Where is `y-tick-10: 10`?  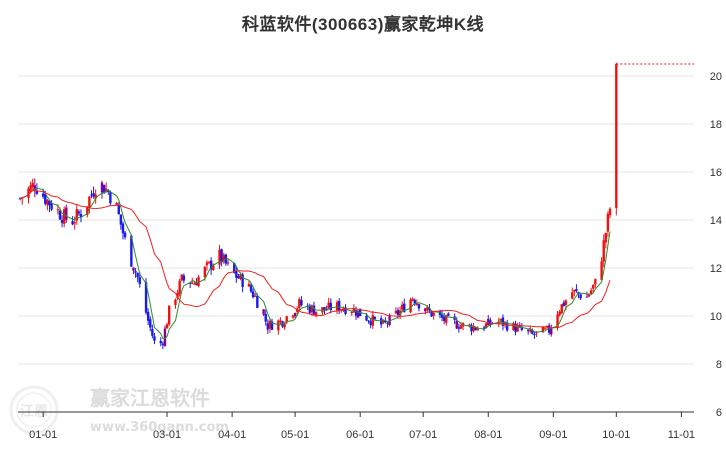 y-tick-10: 10 is located at coordinates (716, 317).